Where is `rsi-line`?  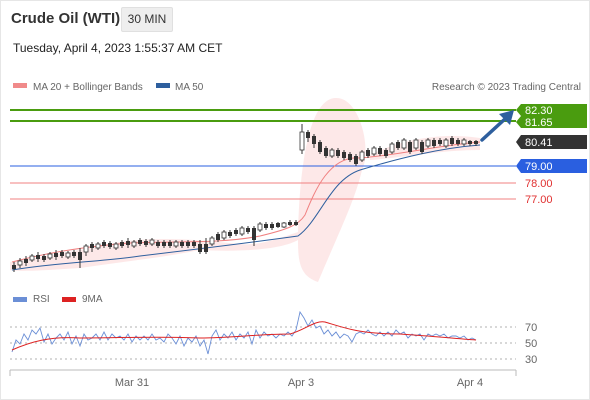
rsi-line is located at coordinates (244, 332).